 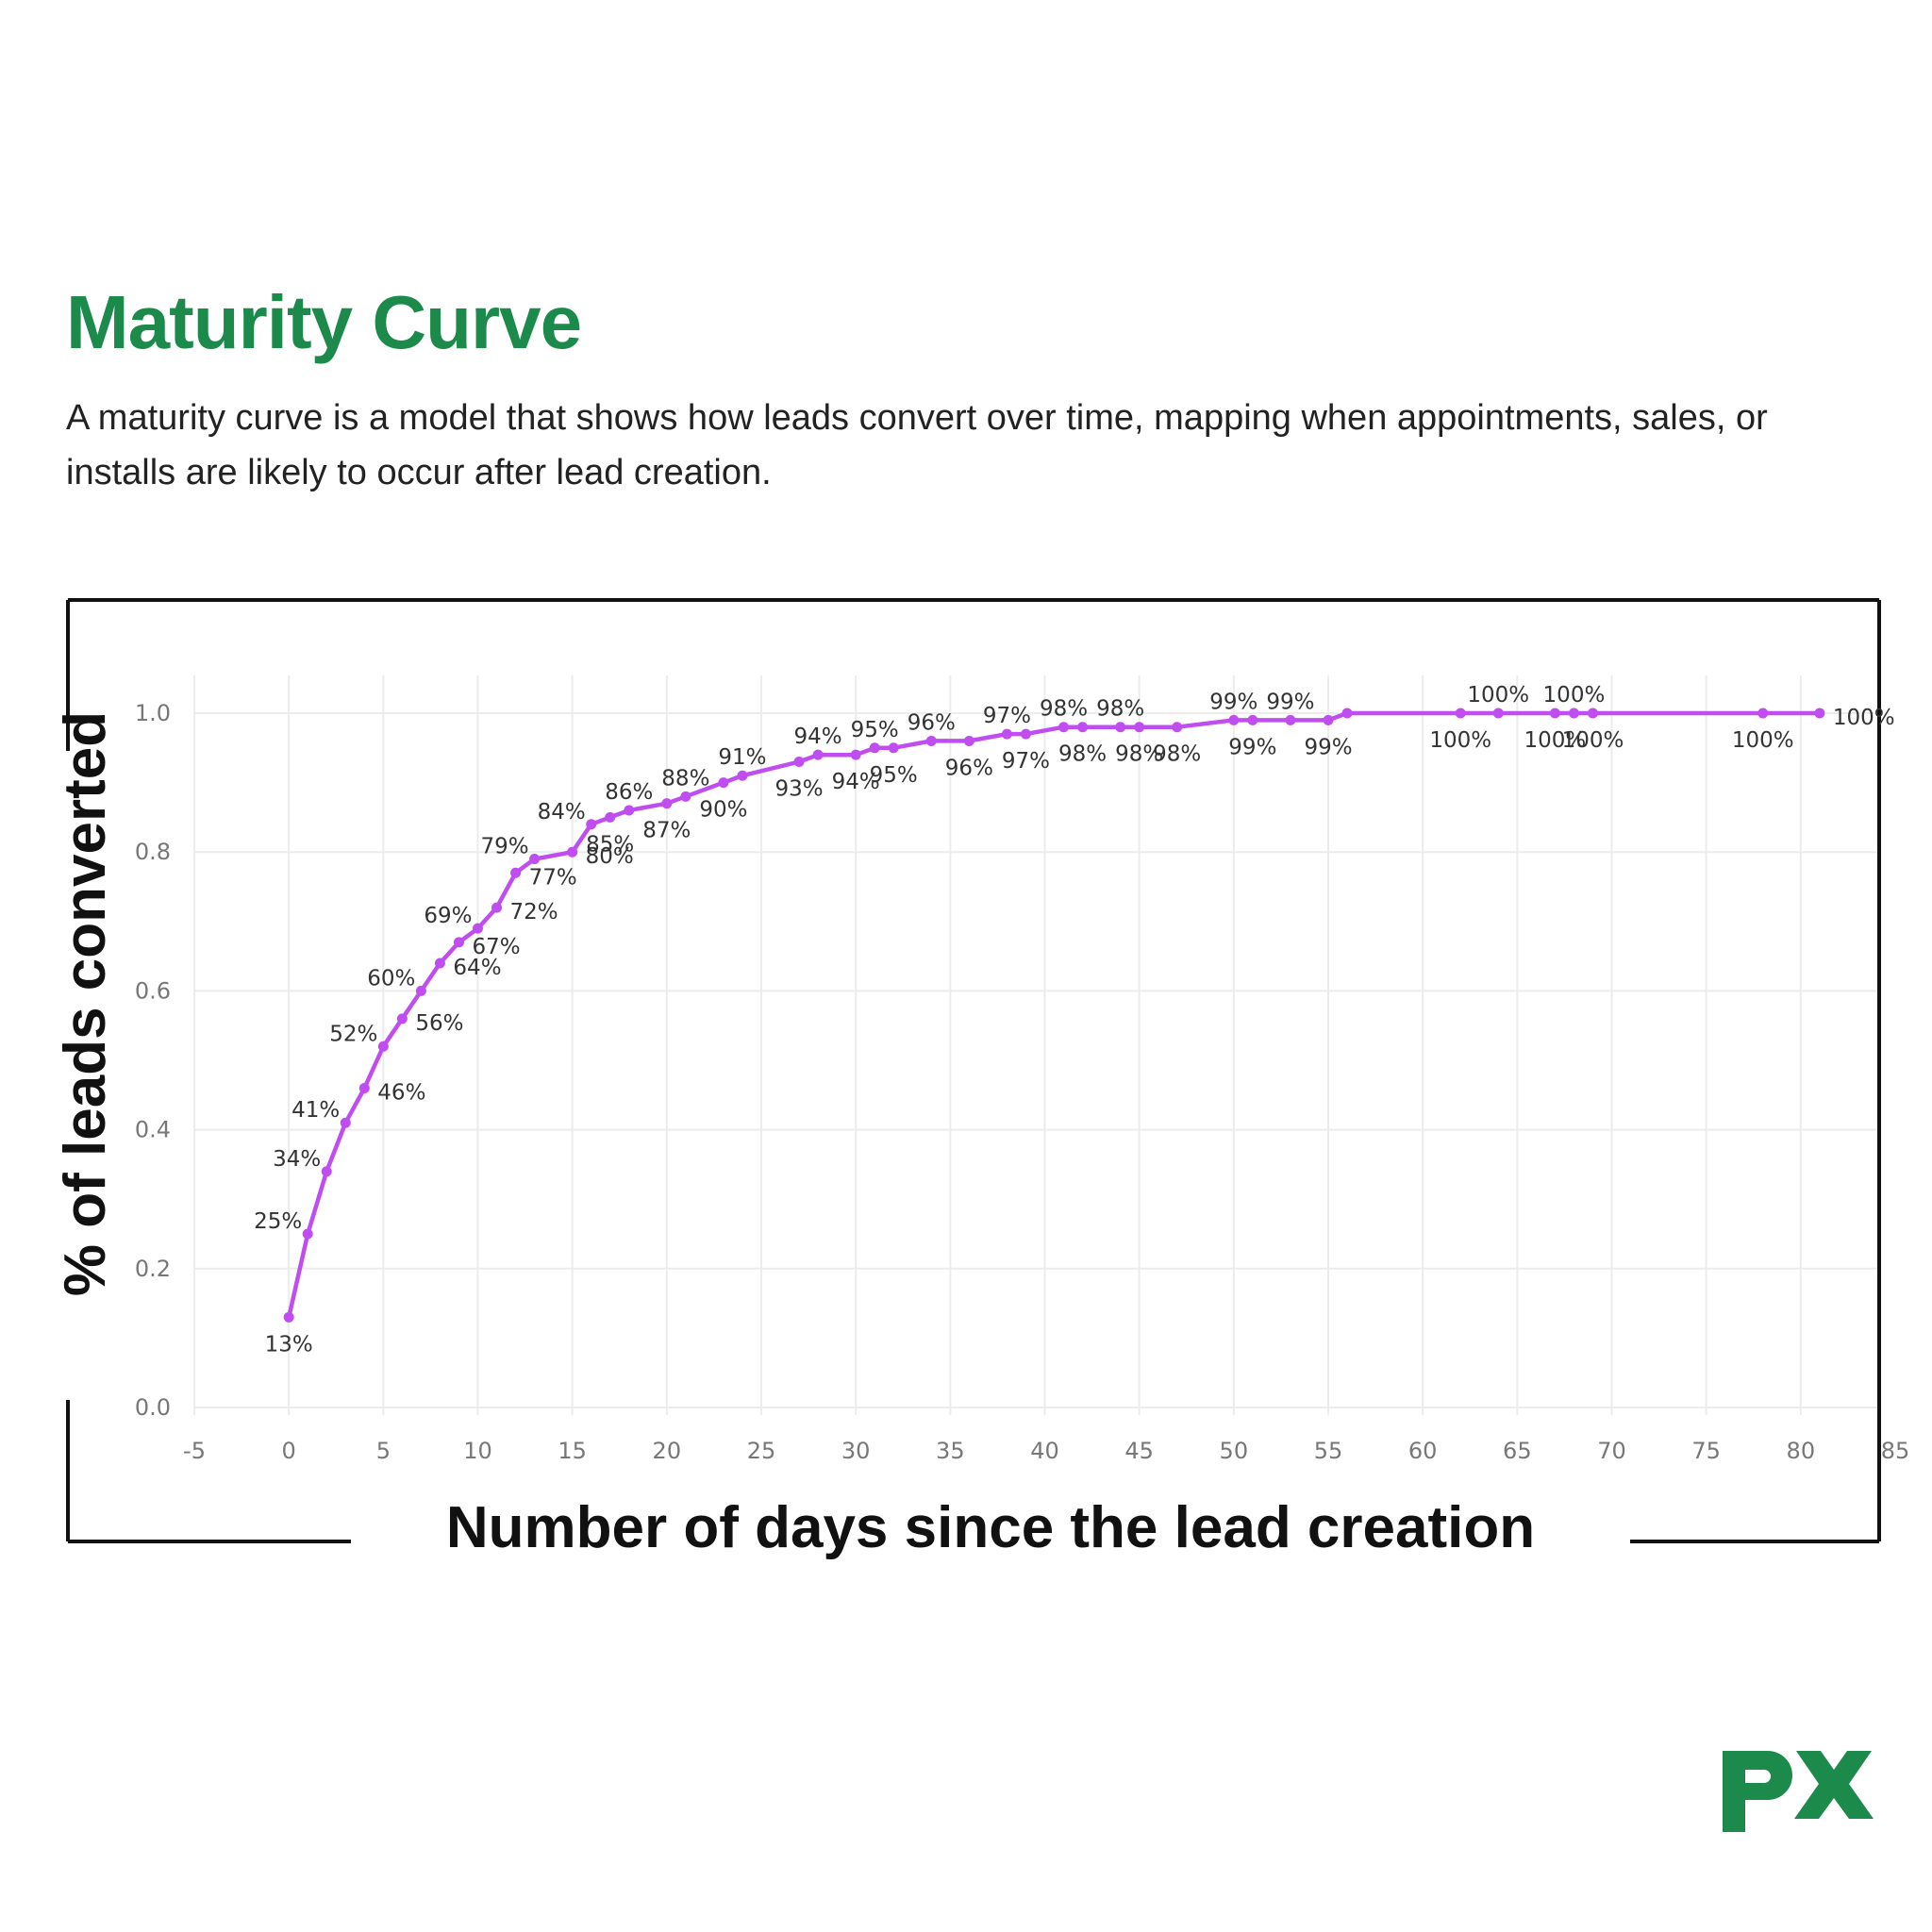 What do you see at coordinates (153, 852) in the screenshot?
I see `y-tick-label: 0.8` at bounding box center [153, 852].